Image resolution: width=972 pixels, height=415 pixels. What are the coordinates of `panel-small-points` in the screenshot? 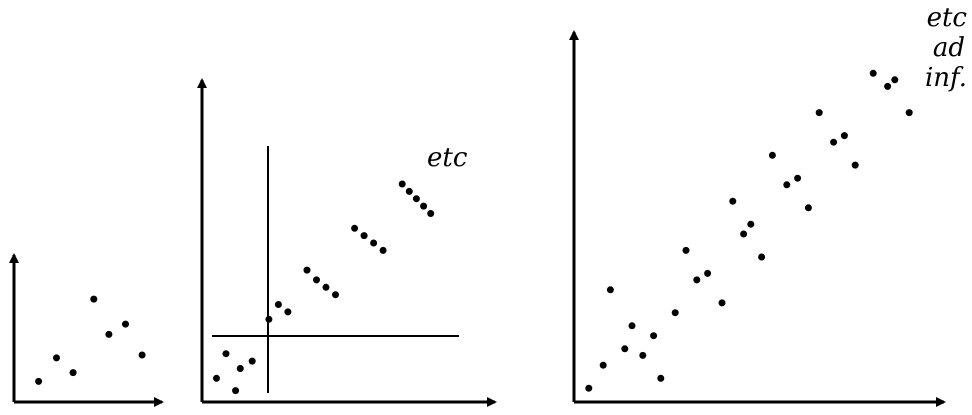 It's located at (90, 340).